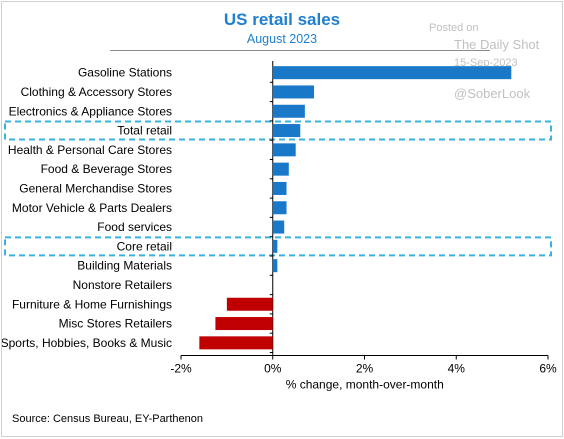 This screenshot has width=564, height=439. Describe the element at coordinates (90, 150) in the screenshot. I see `category-label: Health & Personal Care Stores` at that location.